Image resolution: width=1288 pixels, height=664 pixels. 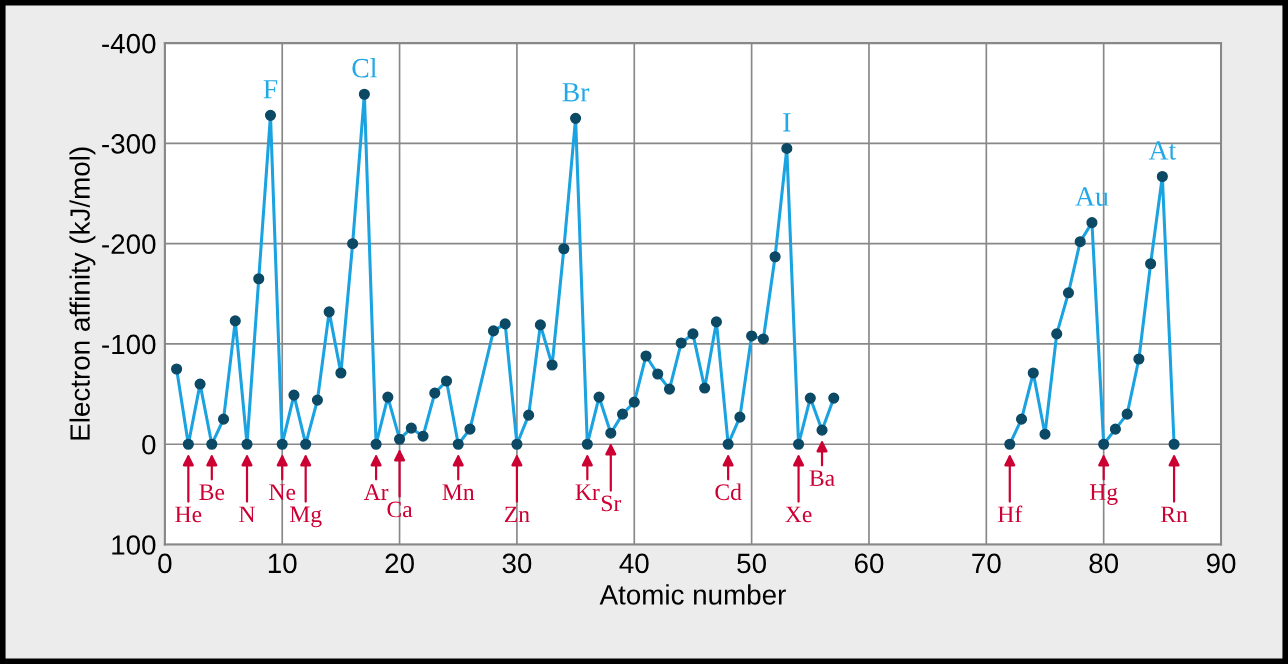 I want to click on annotation: Au, so click(x=1092, y=196).